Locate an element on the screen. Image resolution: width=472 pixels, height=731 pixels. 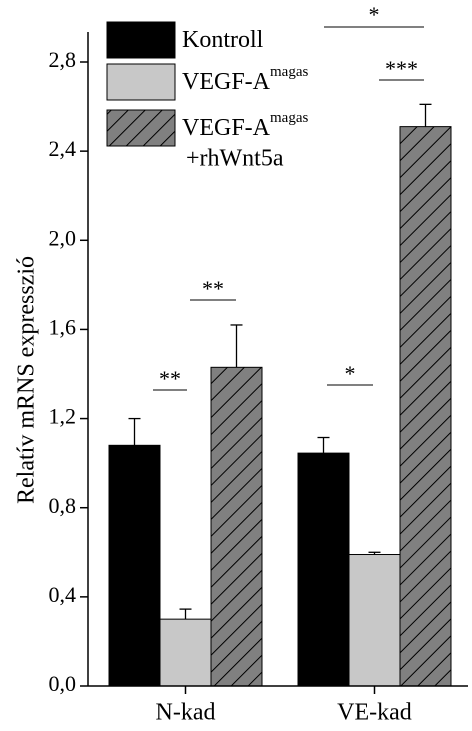
y-tick-label: 2,8 is located at coordinates (63, 59).